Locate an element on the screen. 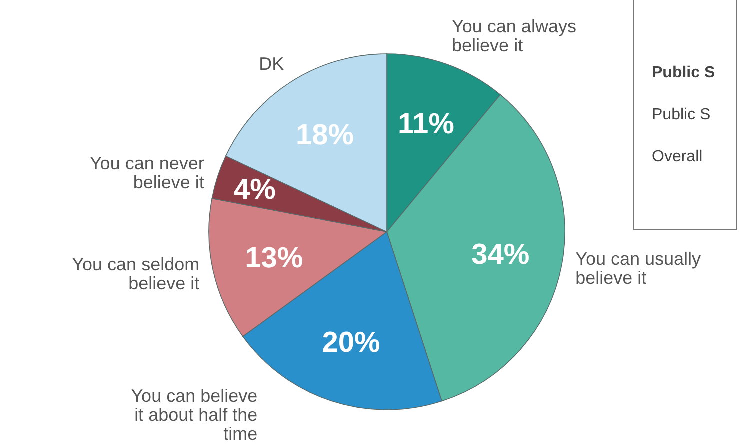 The height and width of the screenshot is (445, 739). slice-label: You can usually believe it is located at coordinates (639, 268).